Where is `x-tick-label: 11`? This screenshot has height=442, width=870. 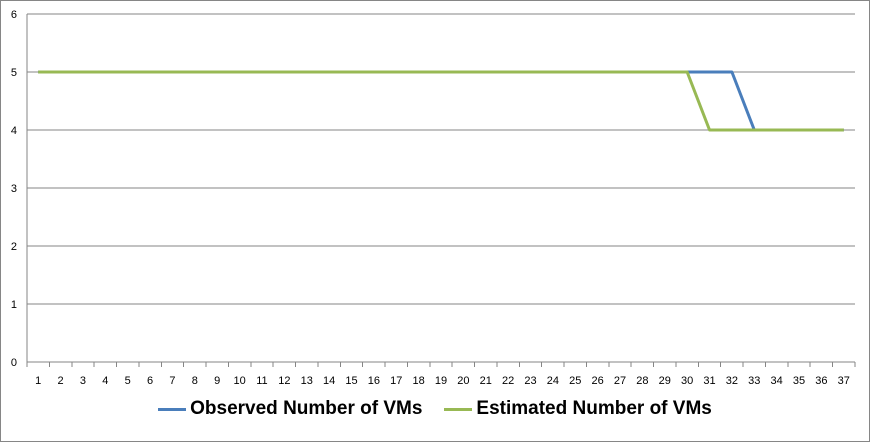 x-tick-label: 11 is located at coordinates (261, 381).